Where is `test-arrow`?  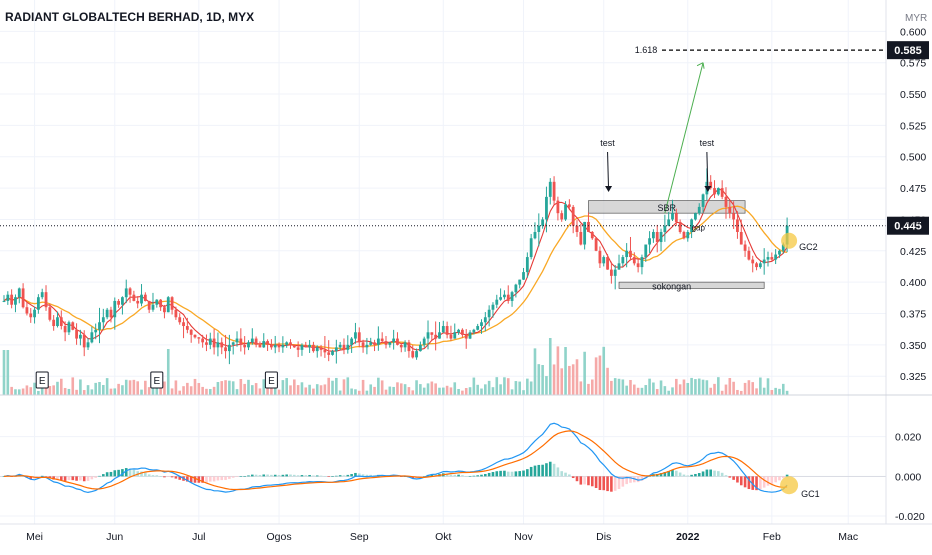 test-arrow is located at coordinates (707, 171).